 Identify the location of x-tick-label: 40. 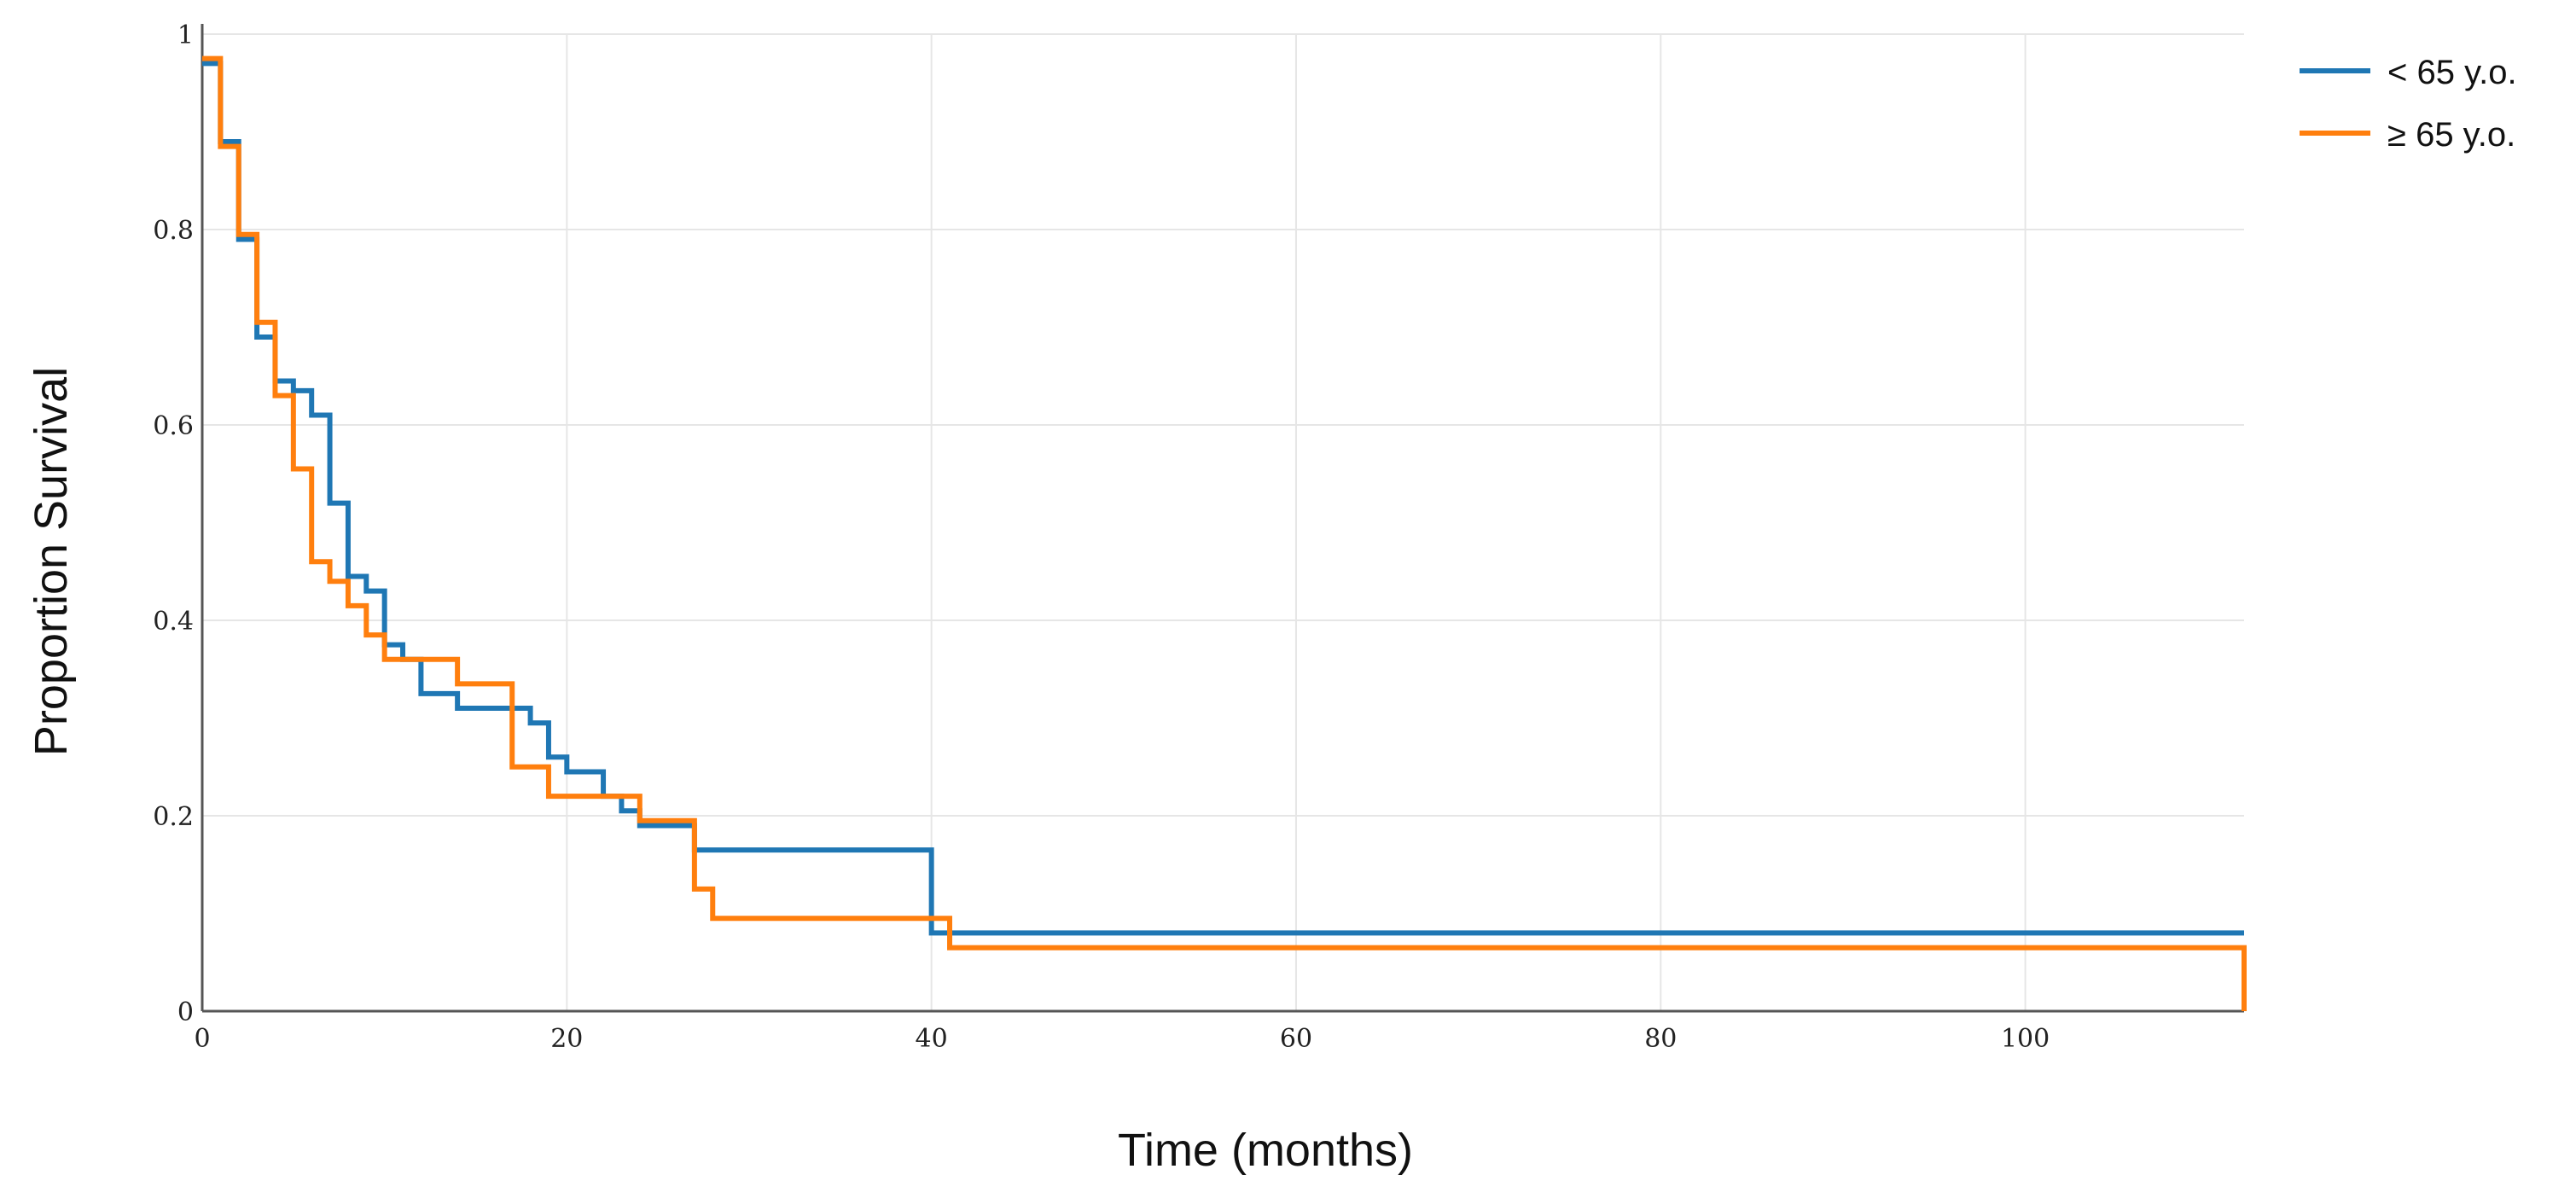
(932, 1039).